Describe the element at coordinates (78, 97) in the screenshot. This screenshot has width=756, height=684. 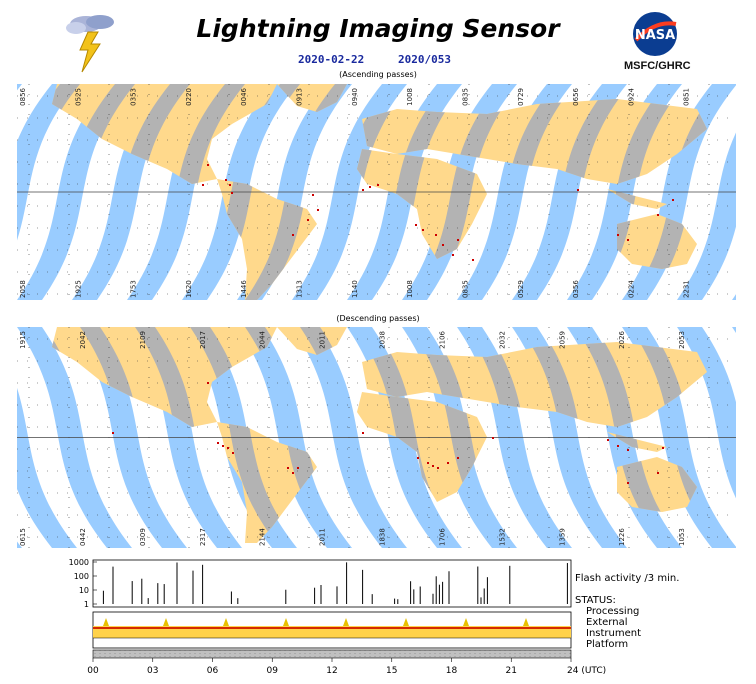
I see `pass-time-top: 0525` at that location.